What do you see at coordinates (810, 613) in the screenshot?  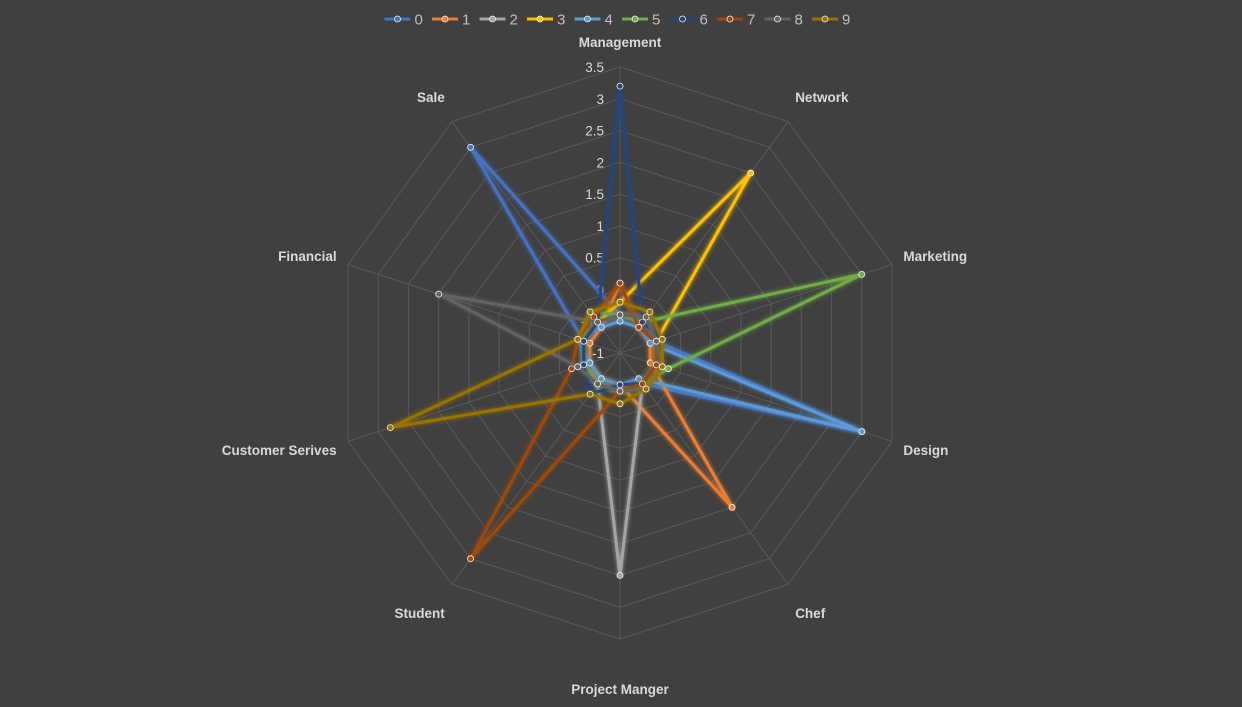 I see `category-label: Chef` at bounding box center [810, 613].